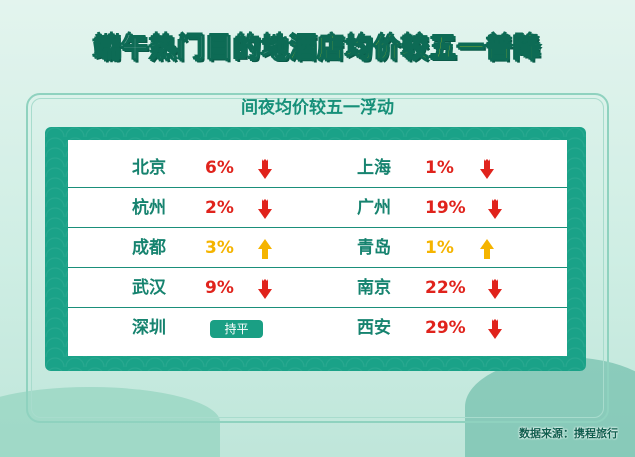 This screenshot has width=635, height=457. Describe the element at coordinates (219, 248) in the screenshot. I see `price-change-value: 3%` at that location.